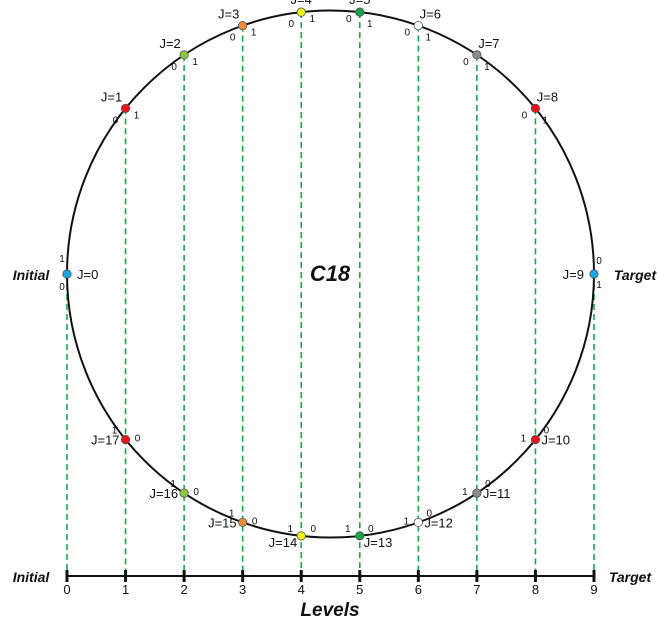 Image resolution: width=657 pixels, height=625 pixels. Describe the element at coordinates (555, 440) in the screenshot. I see `node-label: J=10` at that location.